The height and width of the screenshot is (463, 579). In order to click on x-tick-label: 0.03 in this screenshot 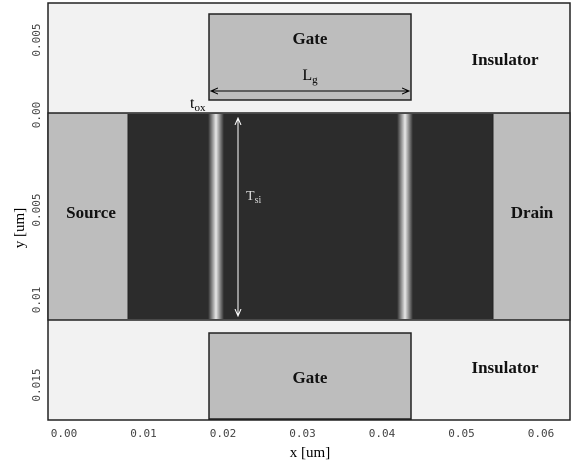, I will do `click(302, 433)`.